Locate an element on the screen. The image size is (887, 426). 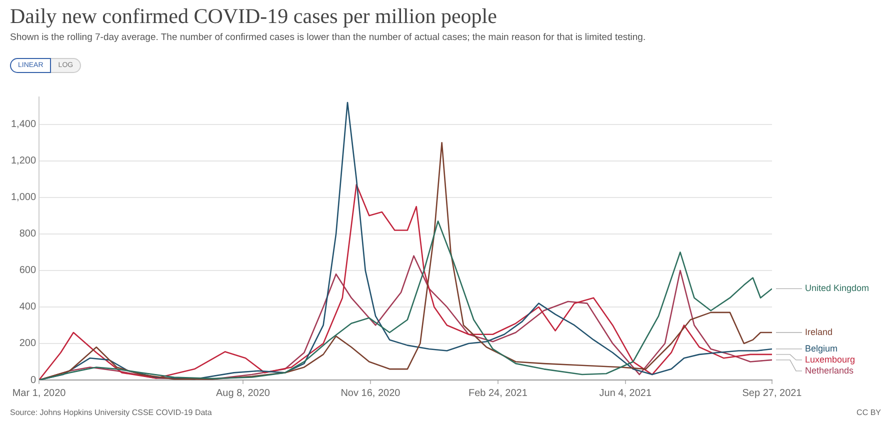
y-tick-label: 400 is located at coordinates (27, 307).